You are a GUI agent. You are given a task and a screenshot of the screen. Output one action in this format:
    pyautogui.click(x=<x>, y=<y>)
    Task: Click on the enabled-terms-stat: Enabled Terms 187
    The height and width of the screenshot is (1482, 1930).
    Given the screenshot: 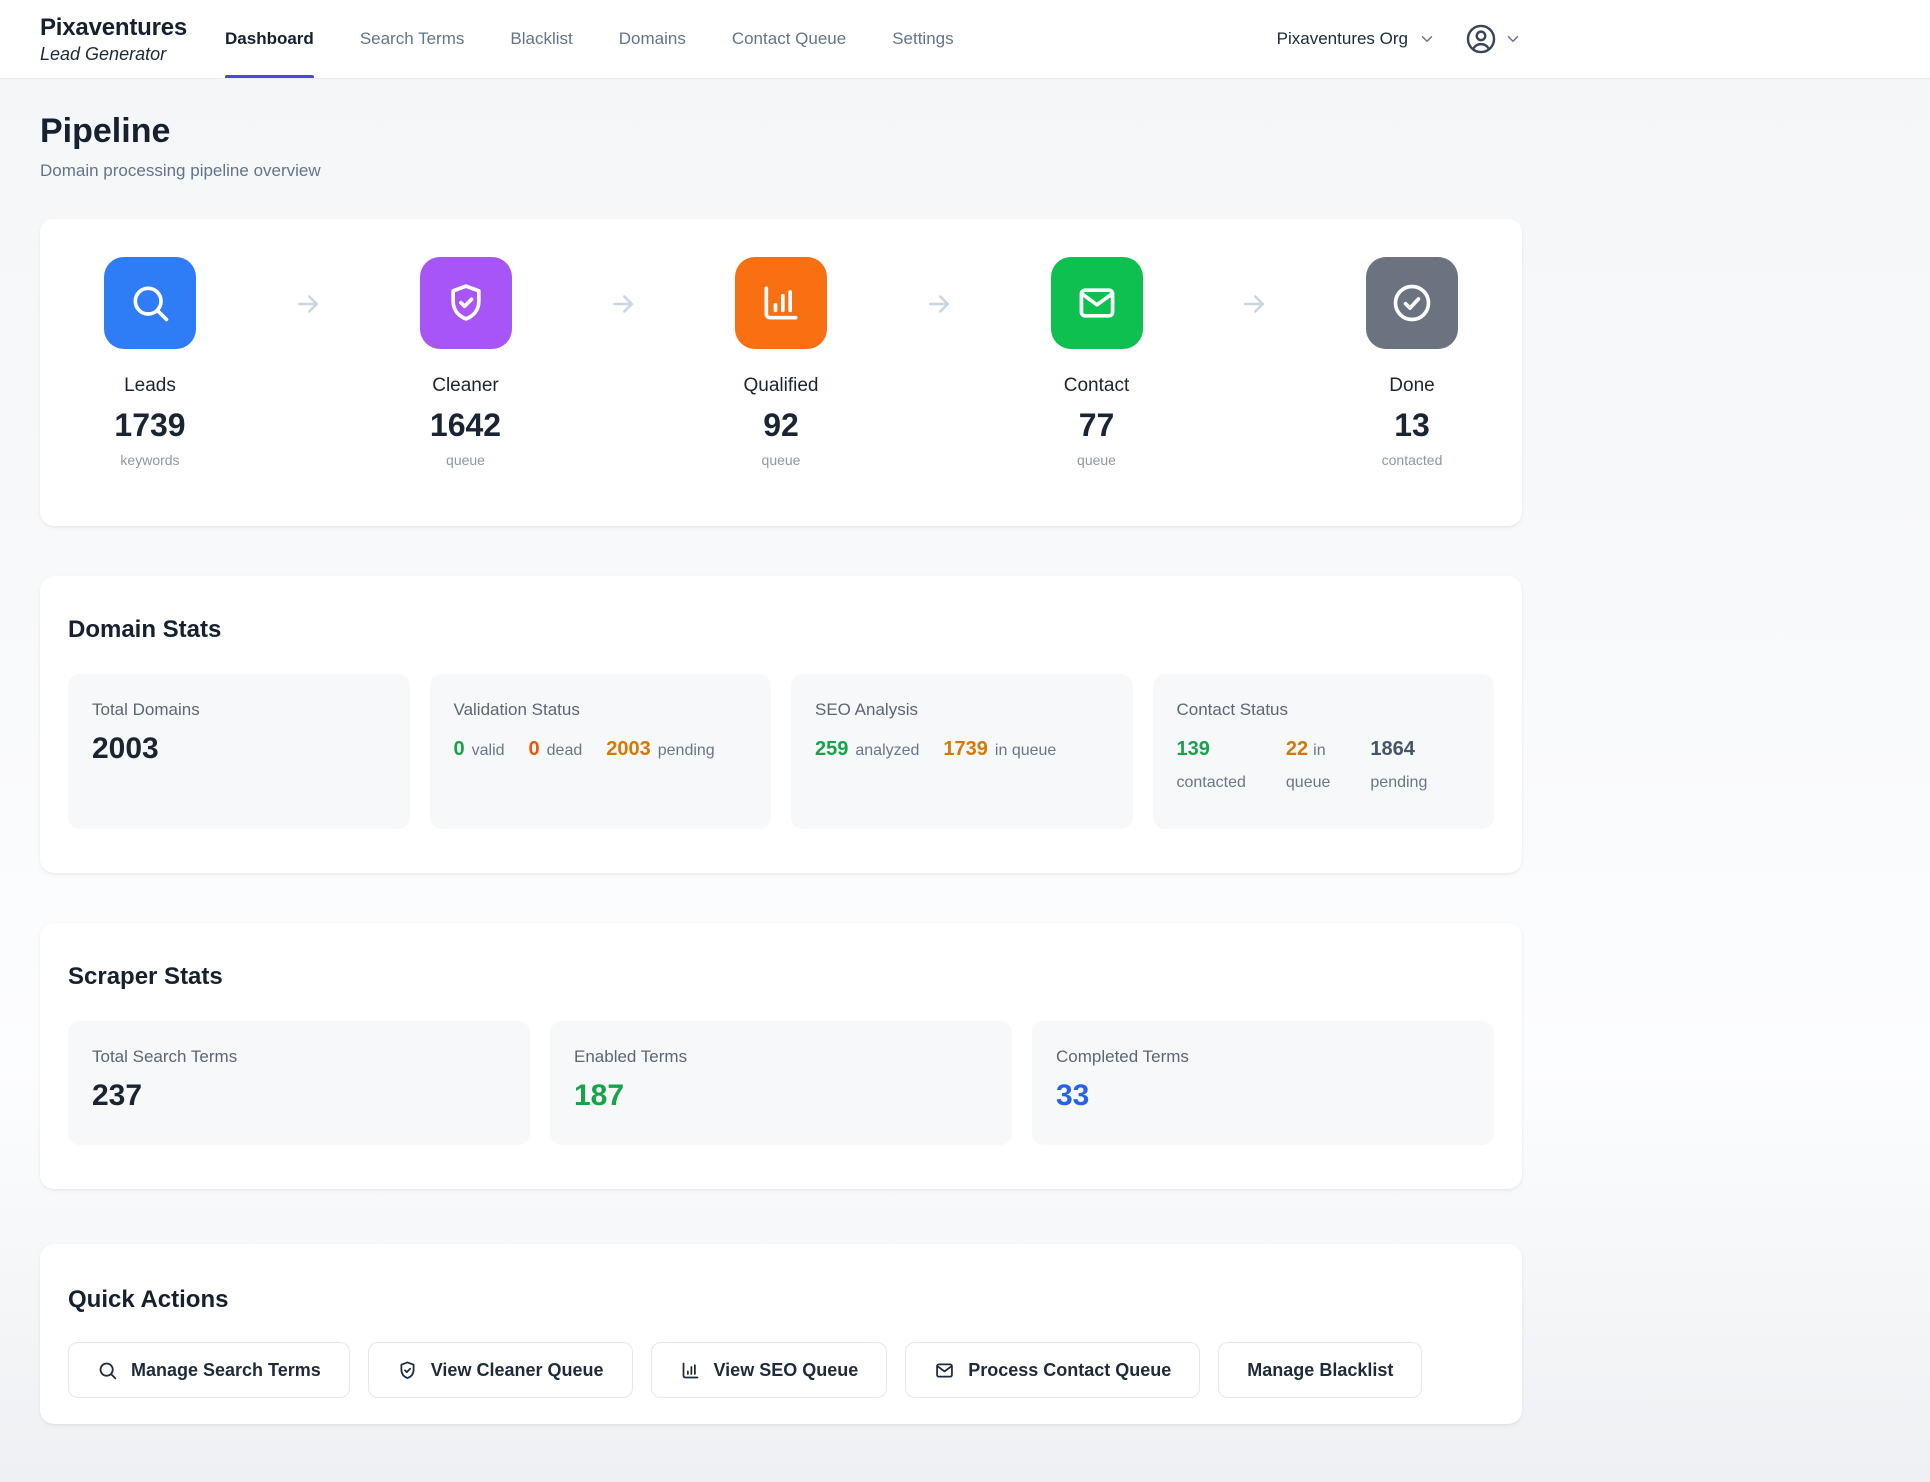 What is the action you would take?
    pyautogui.click(x=781, y=1083)
    